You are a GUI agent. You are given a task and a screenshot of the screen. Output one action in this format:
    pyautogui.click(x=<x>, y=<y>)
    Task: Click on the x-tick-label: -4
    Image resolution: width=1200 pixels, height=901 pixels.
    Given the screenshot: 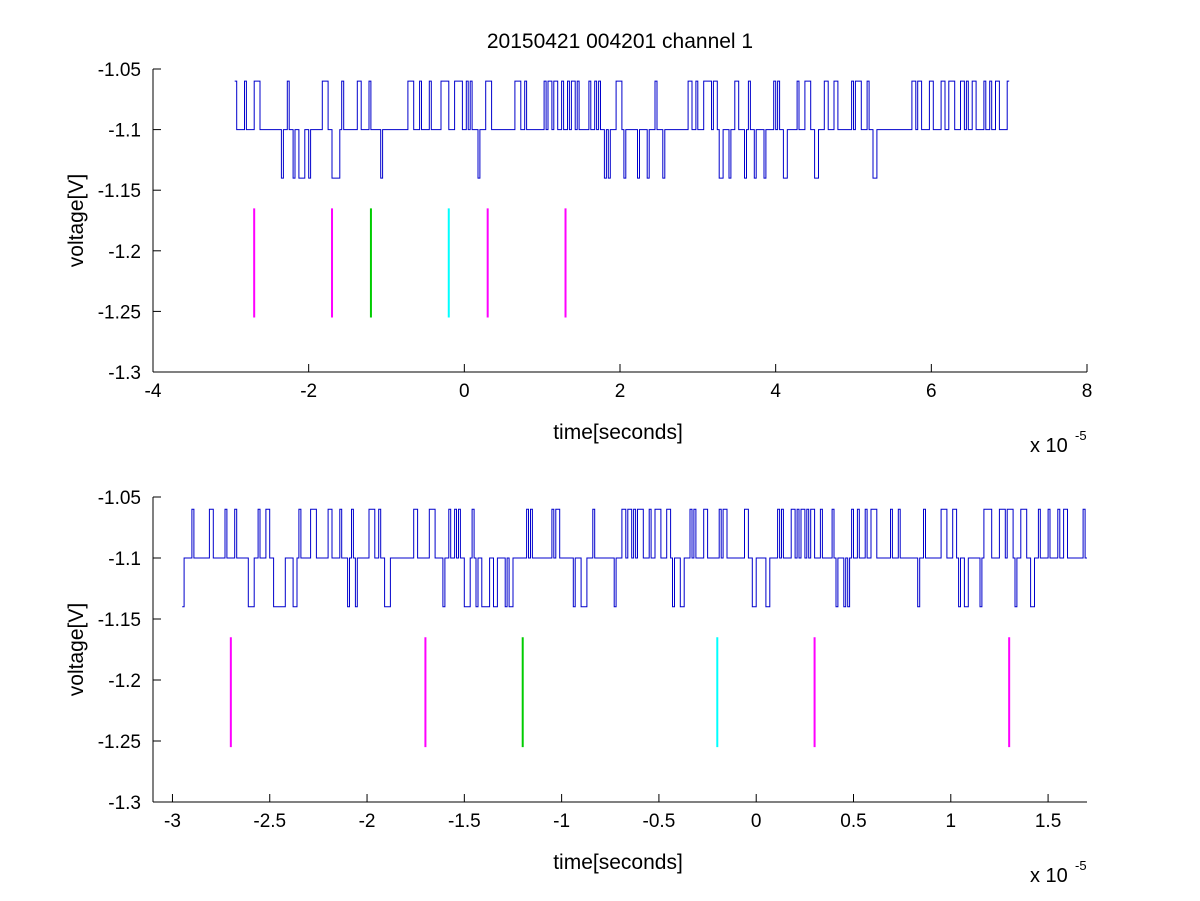 What is the action you would take?
    pyautogui.click(x=153, y=391)
    